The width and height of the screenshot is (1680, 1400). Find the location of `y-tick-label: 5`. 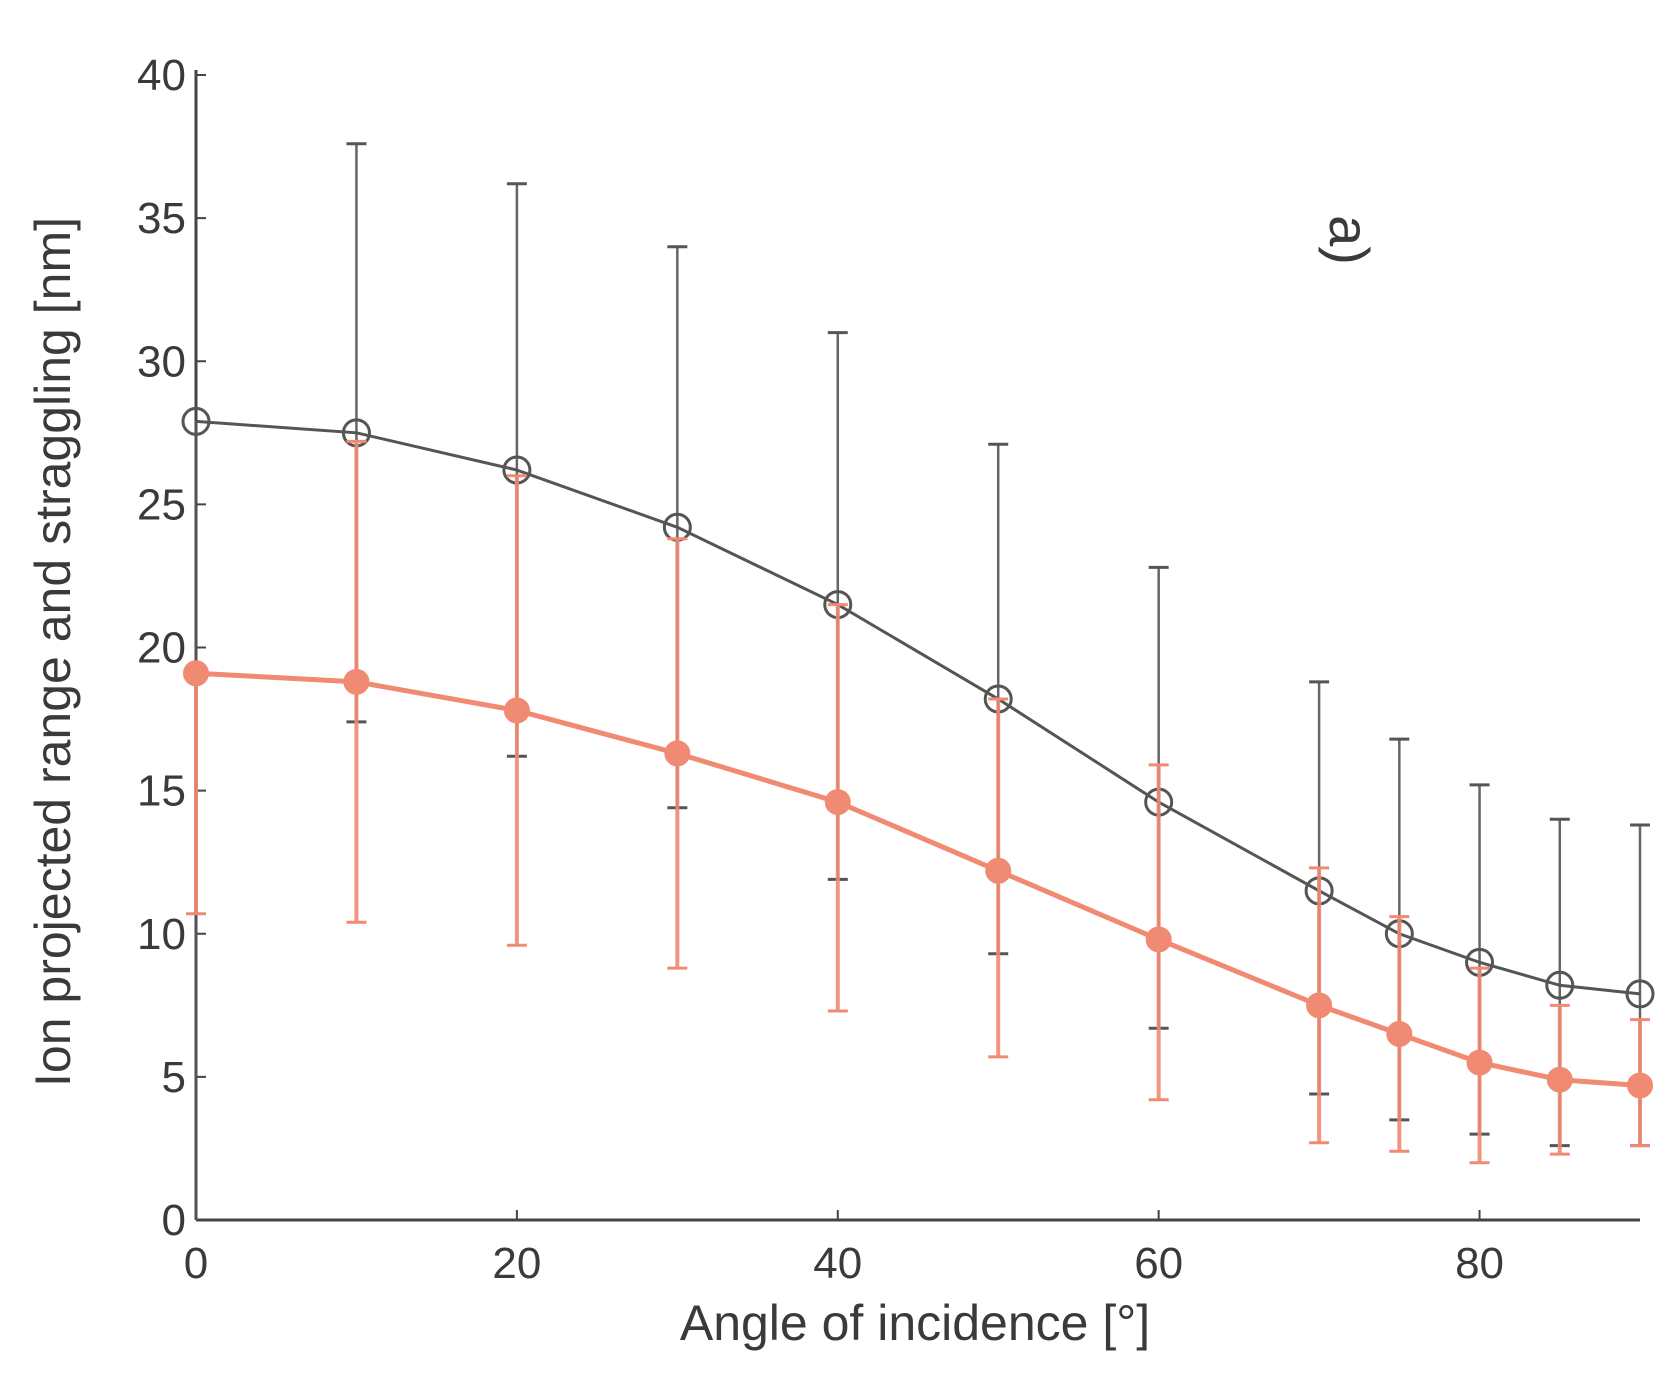

y-tick-label: 5 is located at coordinates (174, 1077).